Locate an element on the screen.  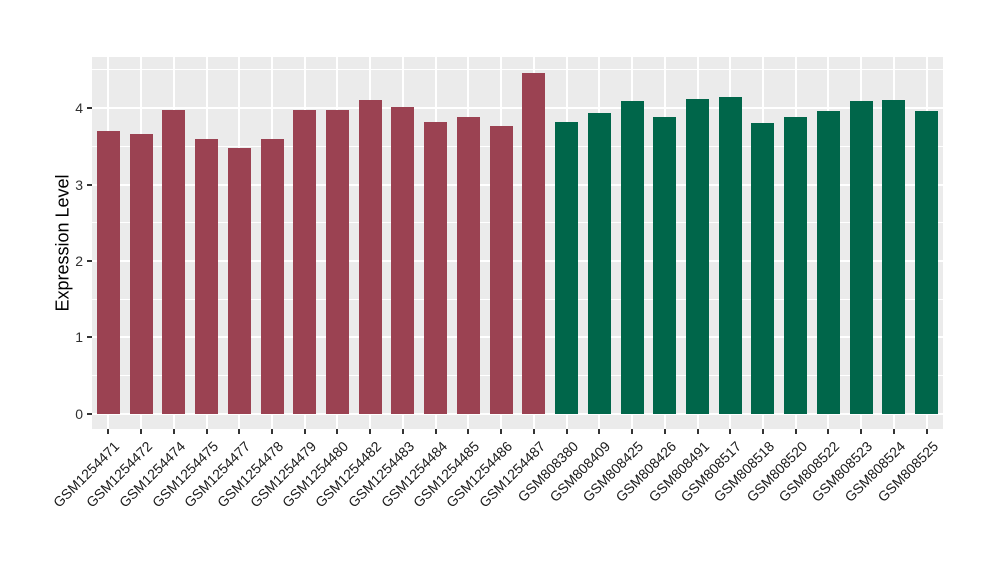
bar-gsm1254479 is located at coordinates (305, 262).